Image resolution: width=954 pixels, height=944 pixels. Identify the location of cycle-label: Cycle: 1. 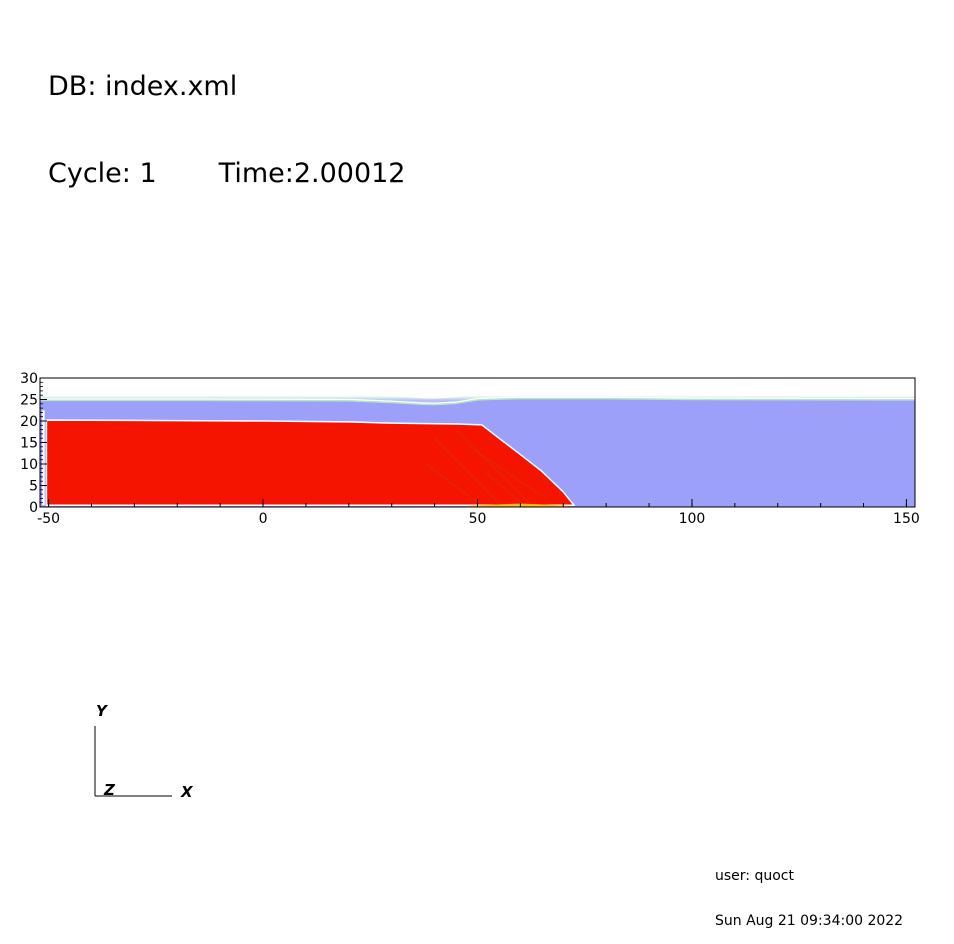
(102, 173).